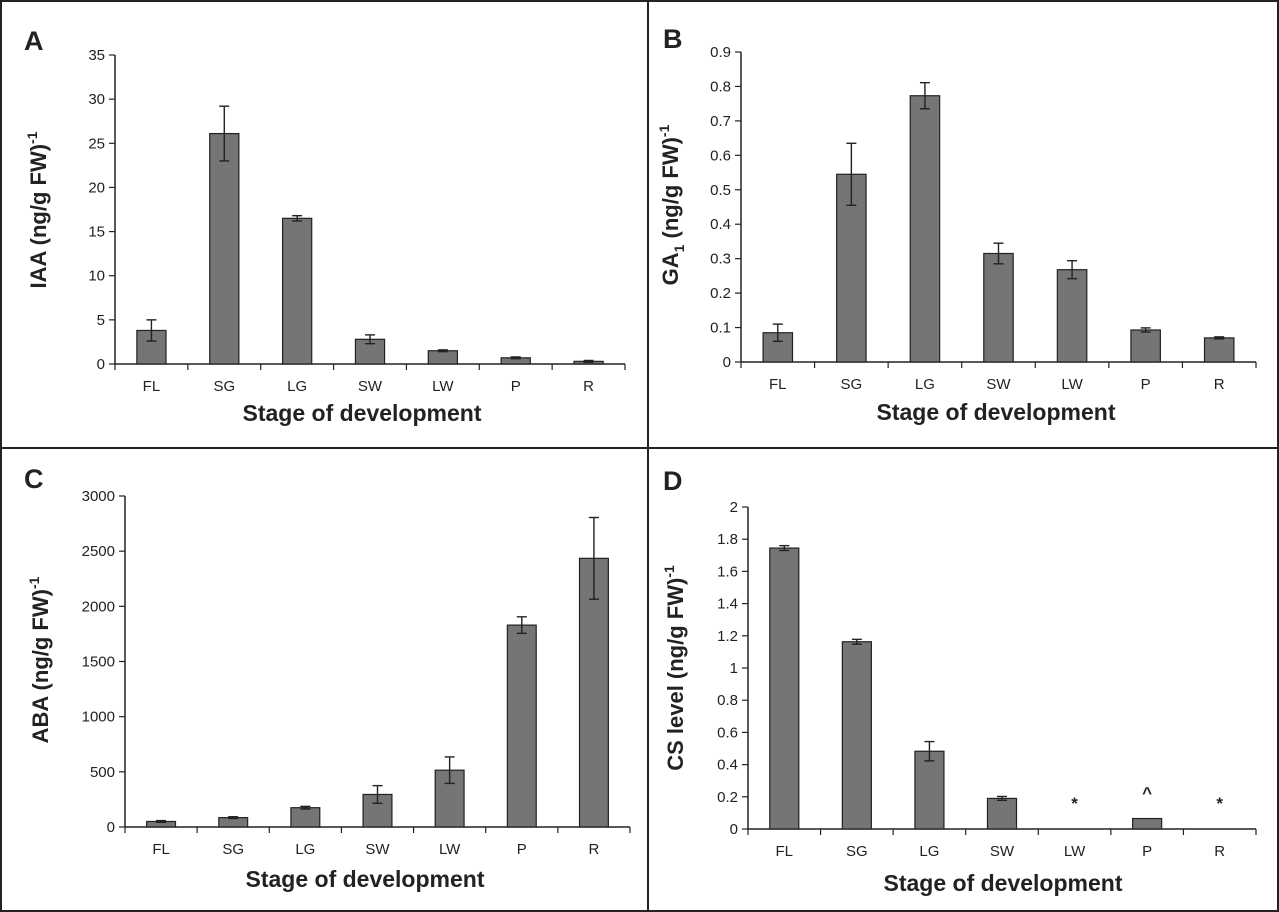 Image resolution: width=1279 pixels, height=912 pixels. What do you see at coordinates (720, 121) in the screenshot?
I see `y-tick-label: 0.7` at bounding box center [720, 121].